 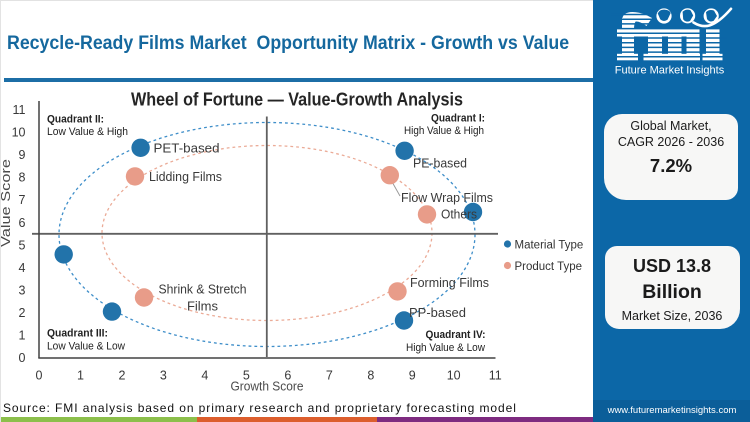 I want to click on svg-text: PP-based, so click(x=437, y=312).